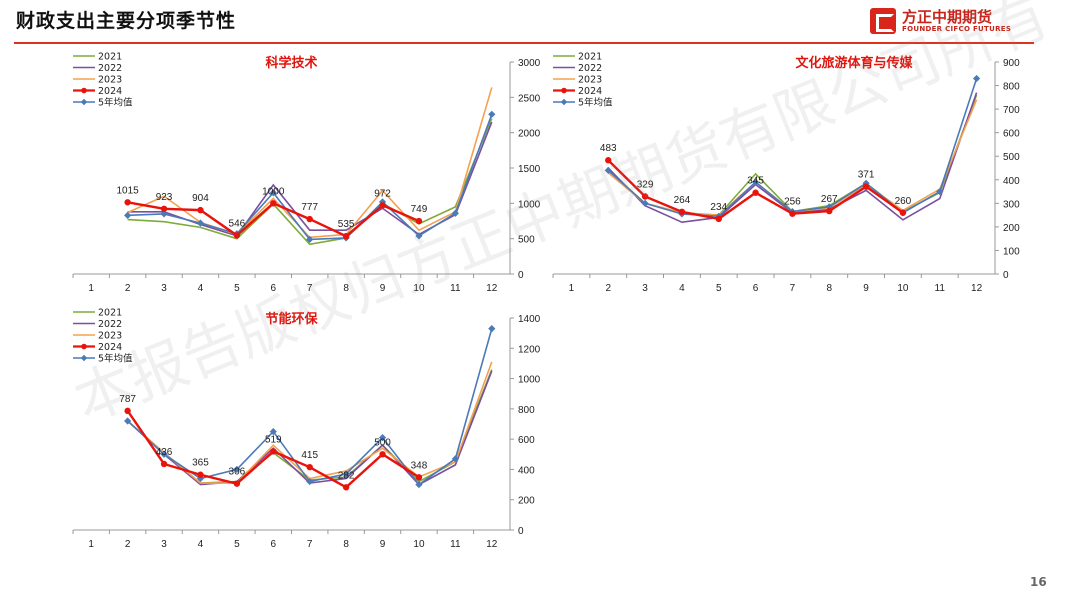  I want to click on chart0-data-label: 777, so click(309, 207).